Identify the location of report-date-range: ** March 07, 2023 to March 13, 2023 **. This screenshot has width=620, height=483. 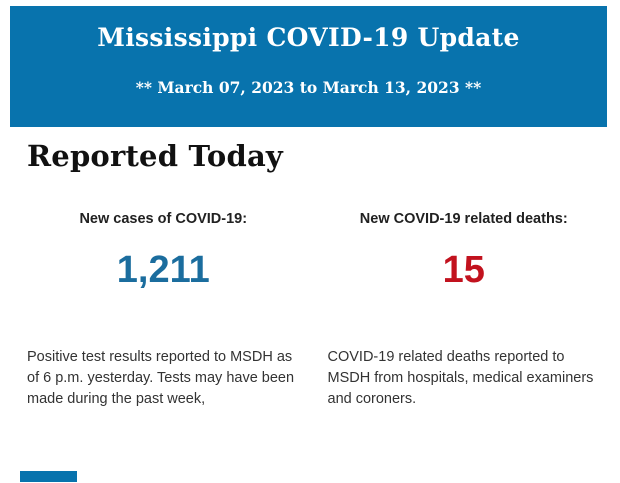
(308, 87).